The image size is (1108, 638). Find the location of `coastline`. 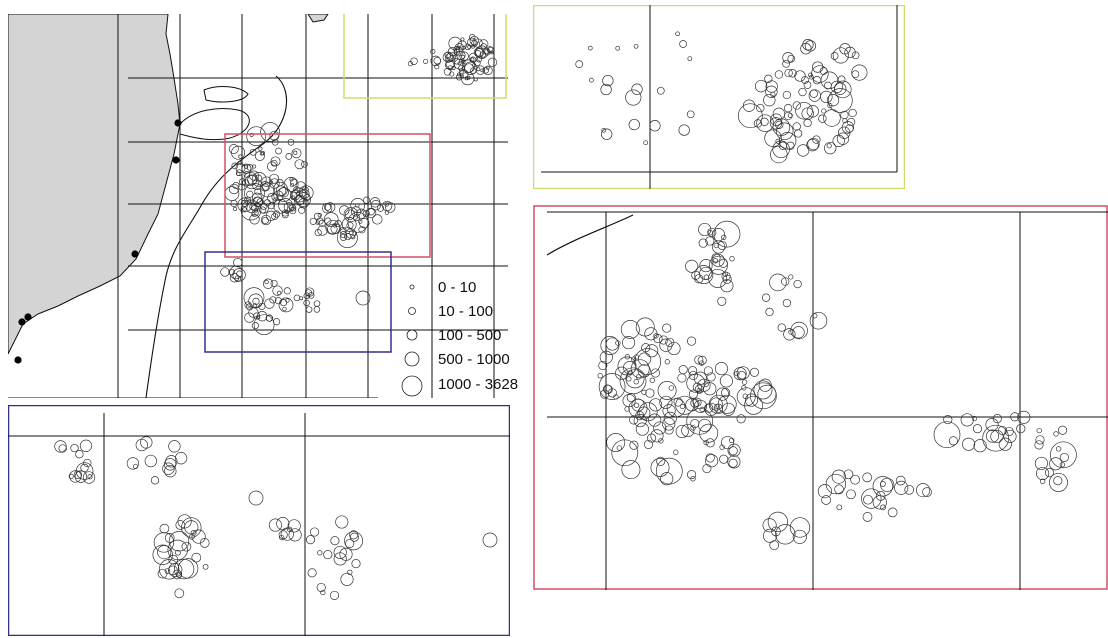

coastline is located at coordinates (590, 235).